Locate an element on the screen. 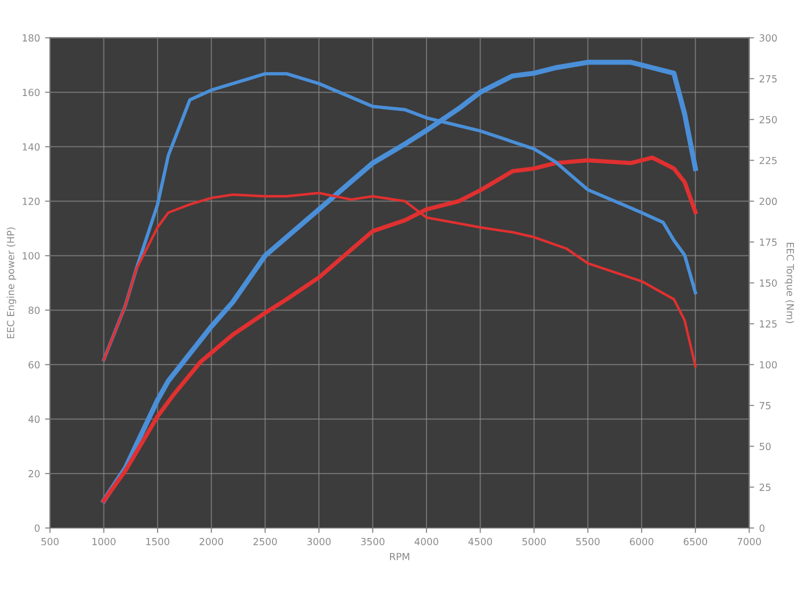  y-tick-label: 20 is located at coordinates (34, 474).